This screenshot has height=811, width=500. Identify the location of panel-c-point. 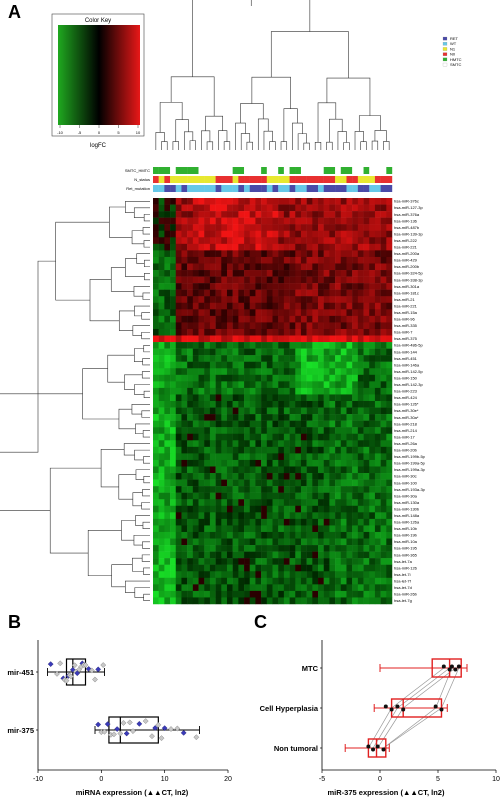
(458, 666).